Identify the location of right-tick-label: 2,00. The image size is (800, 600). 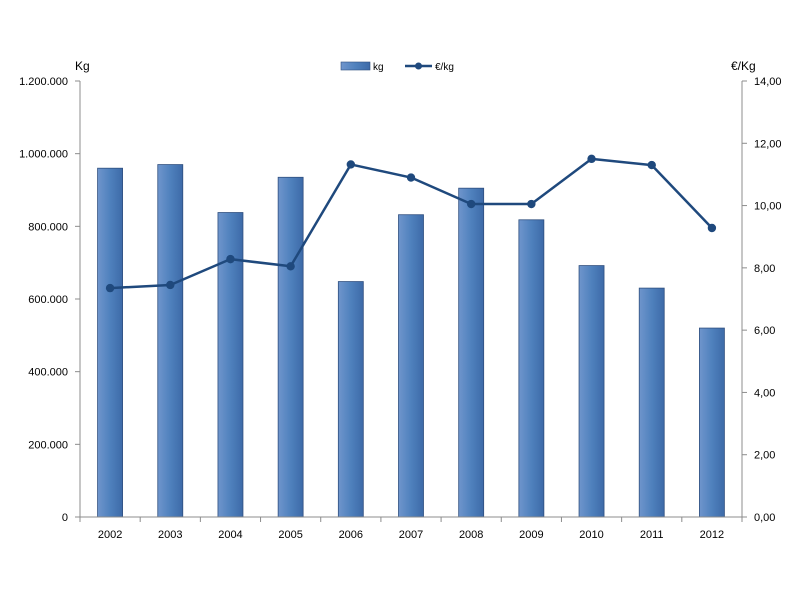
(764, 456).